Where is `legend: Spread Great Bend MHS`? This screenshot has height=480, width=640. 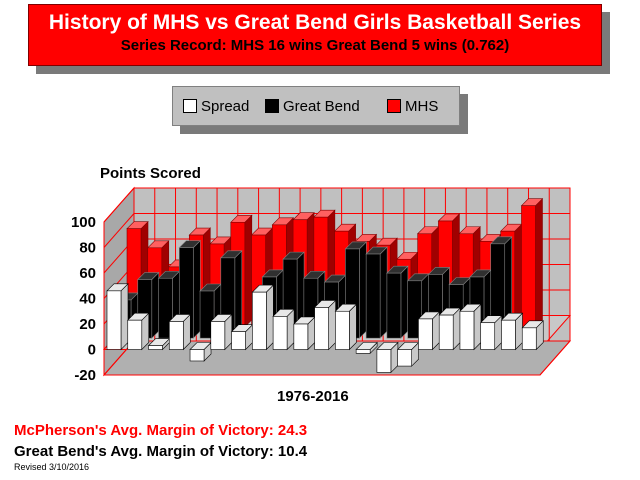
legend: Spread Great Bend MHS is located at coordinates (316, 106).